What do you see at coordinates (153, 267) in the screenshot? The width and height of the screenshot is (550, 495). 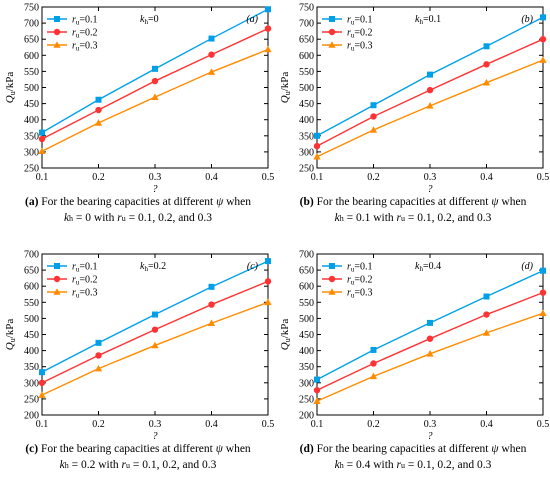 I see `kh-annotation: kh=0.2` at bounding box center [153, 267].